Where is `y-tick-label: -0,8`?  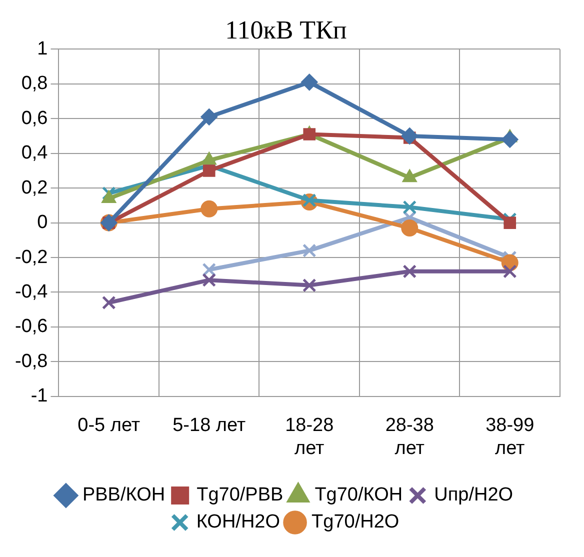 y-tick-label: -0,8 is located at coordinates (31, 361).